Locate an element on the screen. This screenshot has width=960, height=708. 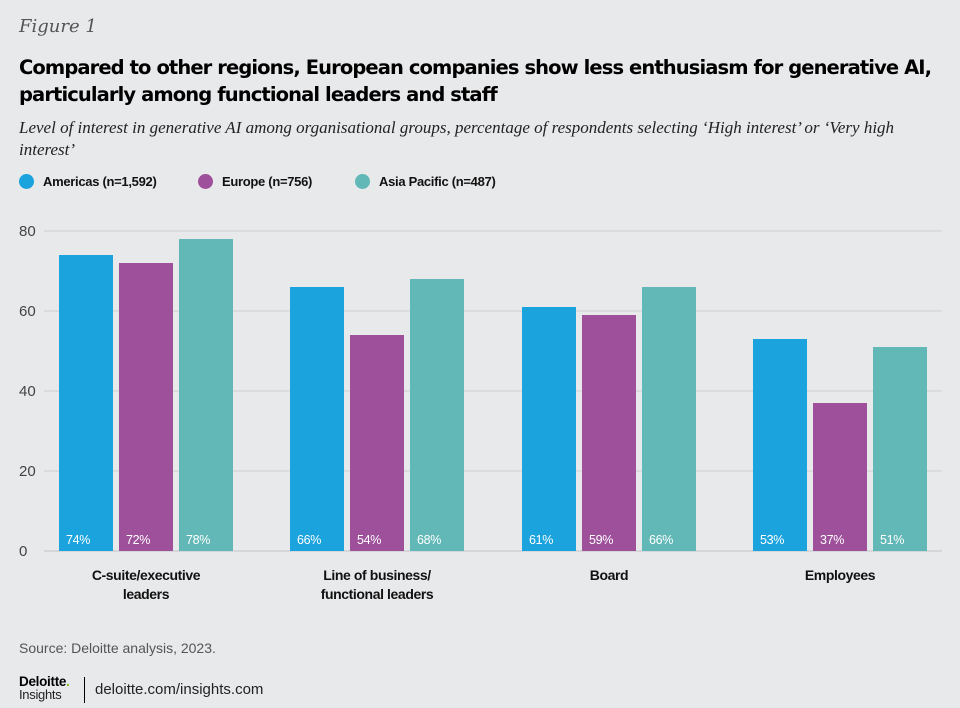
source-note: Source: Deloitte analysis, 2023. is located at coordinates (117, 648).